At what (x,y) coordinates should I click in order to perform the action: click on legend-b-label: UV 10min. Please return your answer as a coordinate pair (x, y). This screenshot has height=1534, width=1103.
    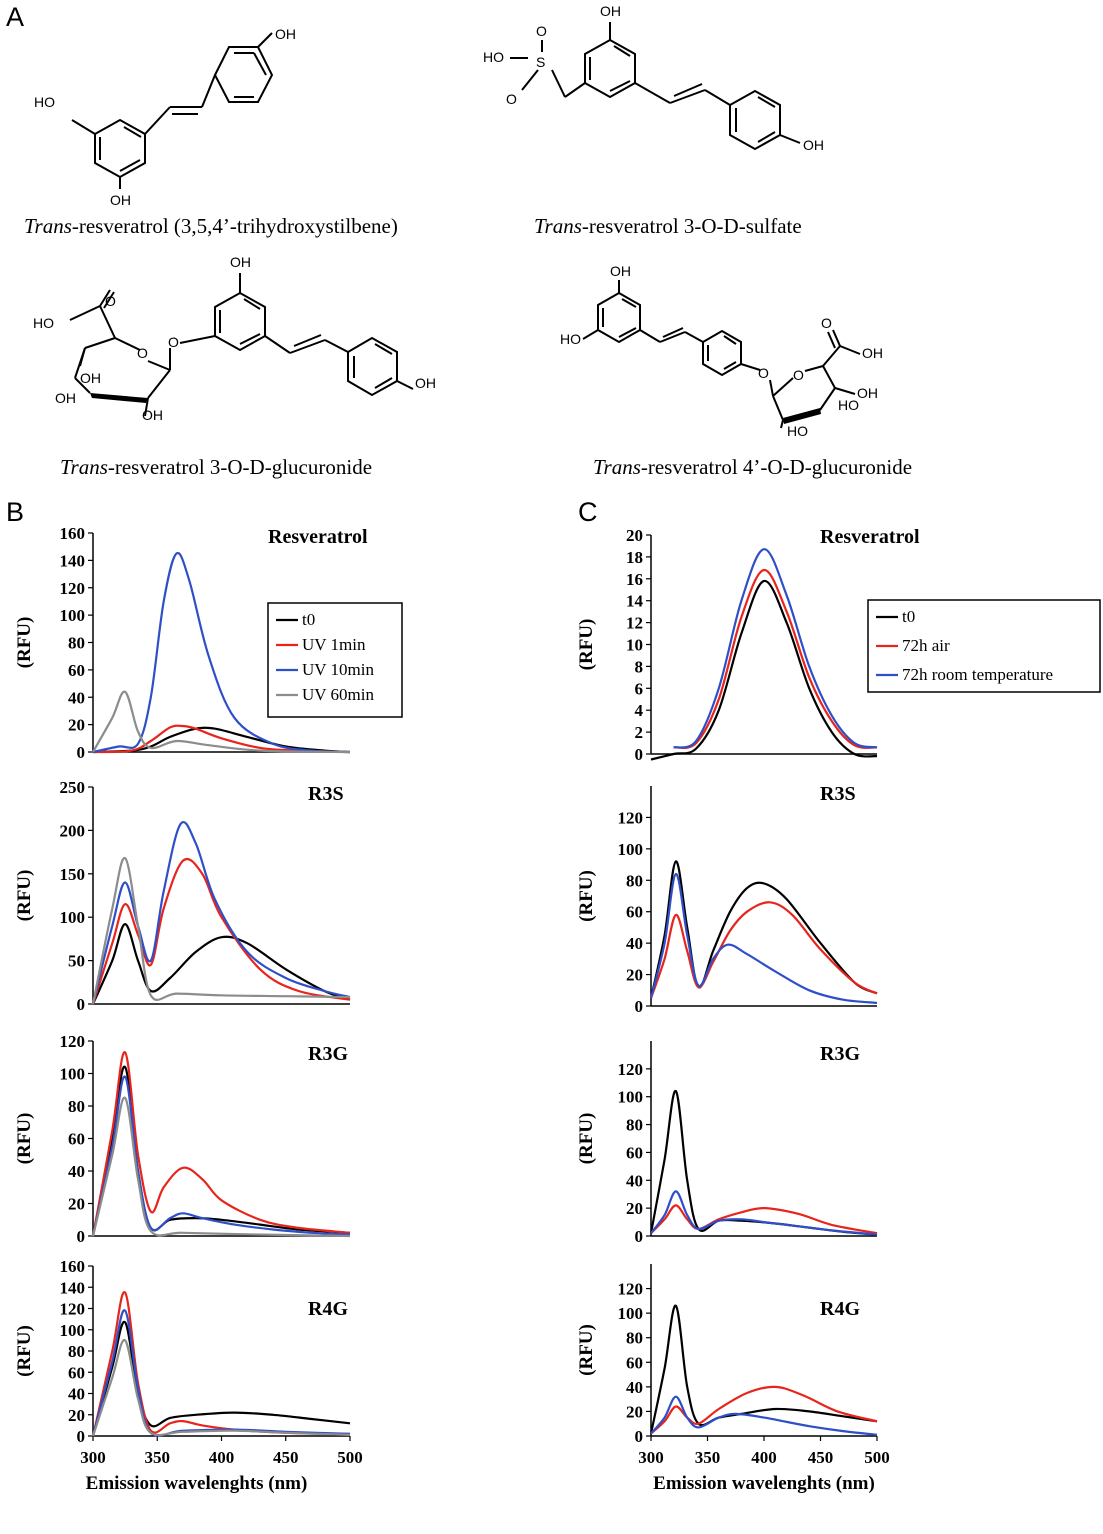
    Looking at the image, I should click on (338, 669).